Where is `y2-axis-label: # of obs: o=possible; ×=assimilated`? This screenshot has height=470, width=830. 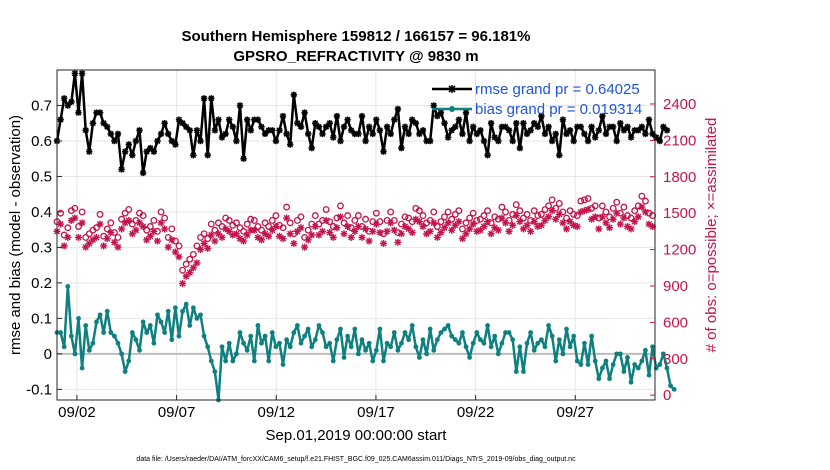 y2-axis-label: # of obs: o=possible; ×=assimilated is located at coordinates (711, 235).